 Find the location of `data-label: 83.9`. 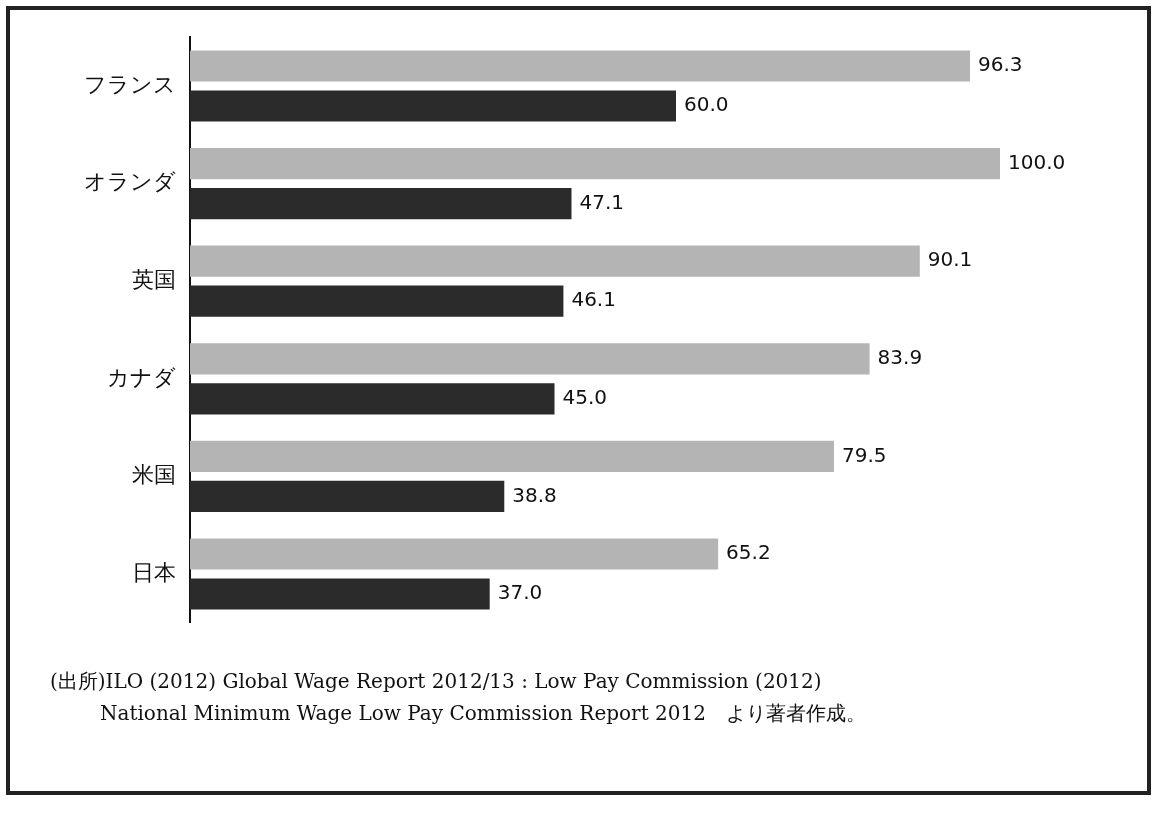

data-label: 83.9 is located at coordinates (900, 357).